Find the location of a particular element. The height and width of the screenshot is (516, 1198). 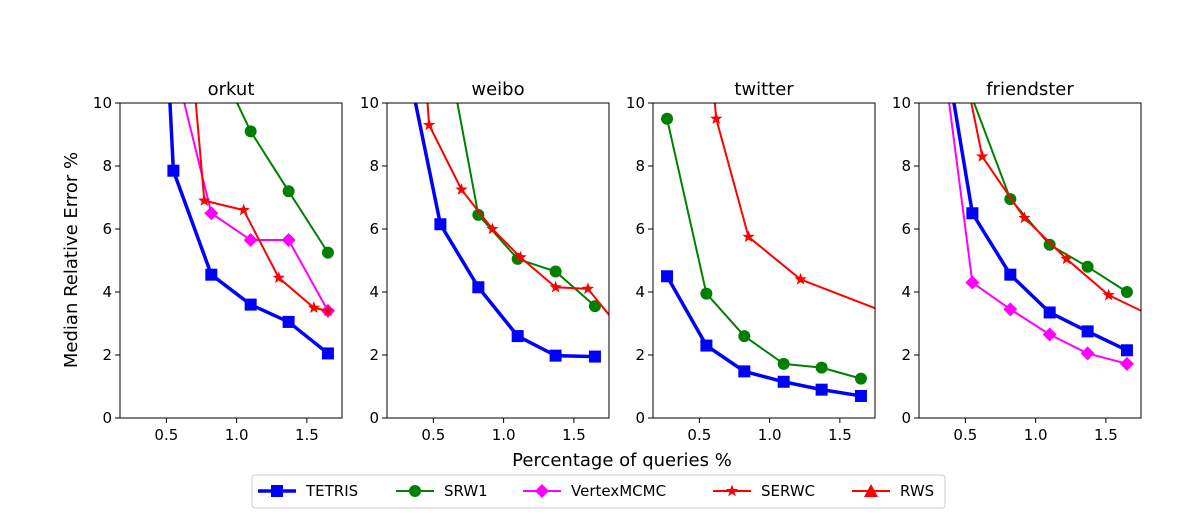

series-line-serwc is located at coordinates (517, 210).